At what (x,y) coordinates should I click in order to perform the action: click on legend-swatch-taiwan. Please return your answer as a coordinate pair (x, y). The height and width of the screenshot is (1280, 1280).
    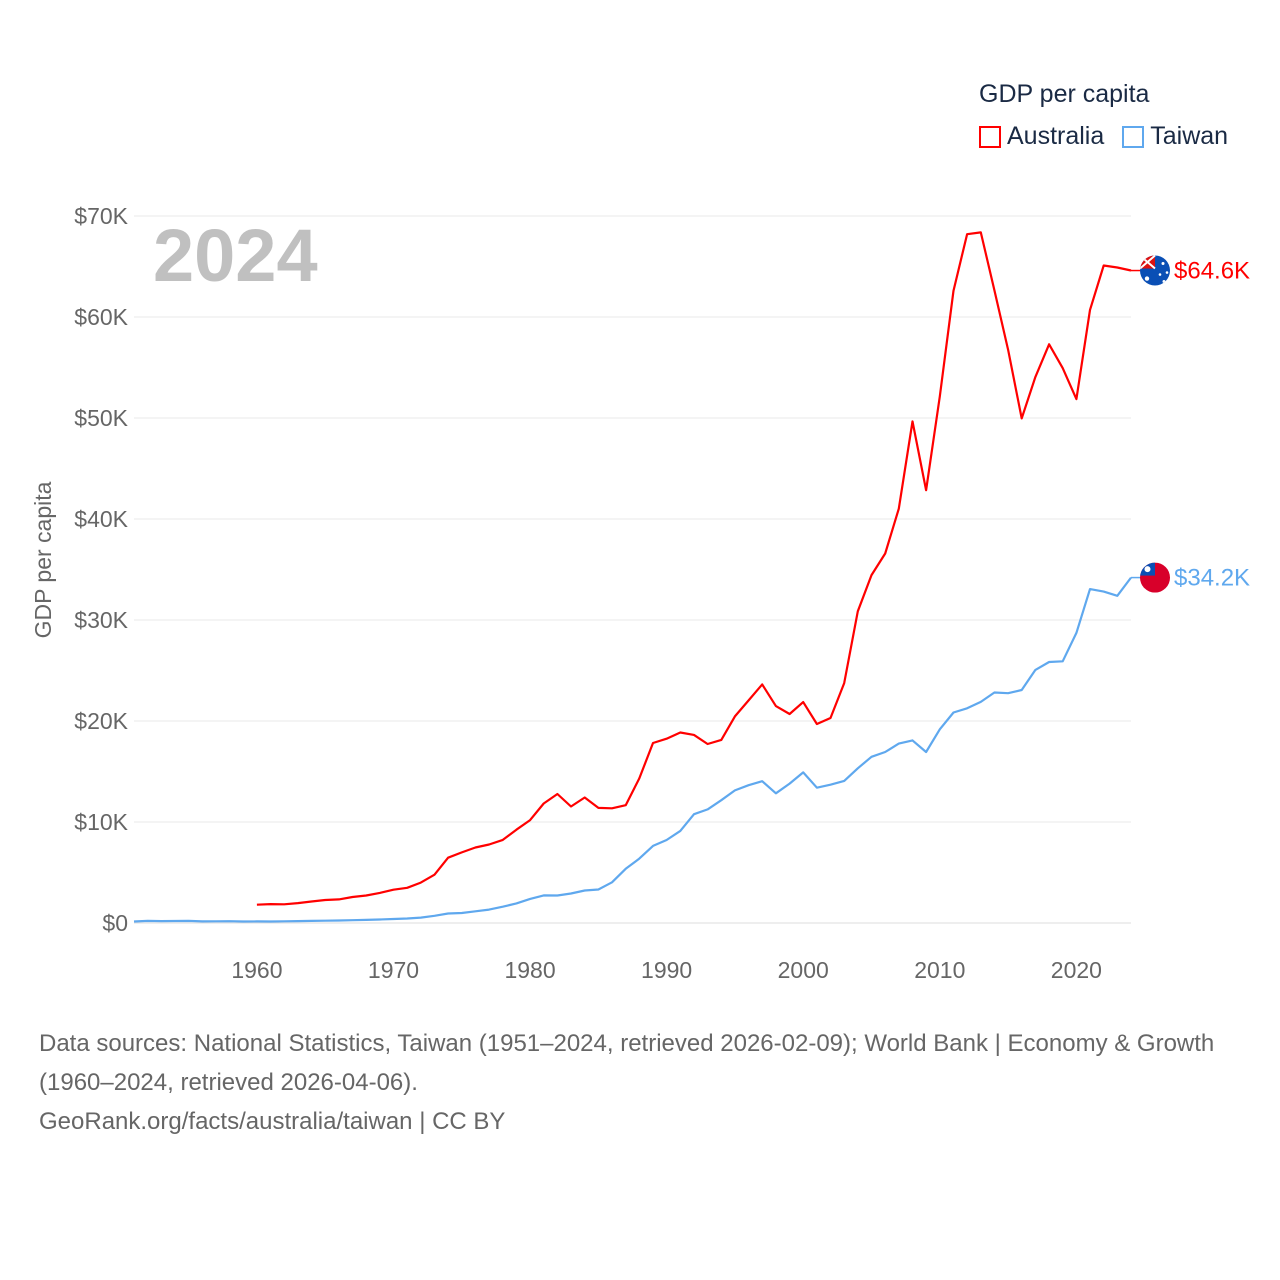
    Looking at the image, I should click on (1133, 136).